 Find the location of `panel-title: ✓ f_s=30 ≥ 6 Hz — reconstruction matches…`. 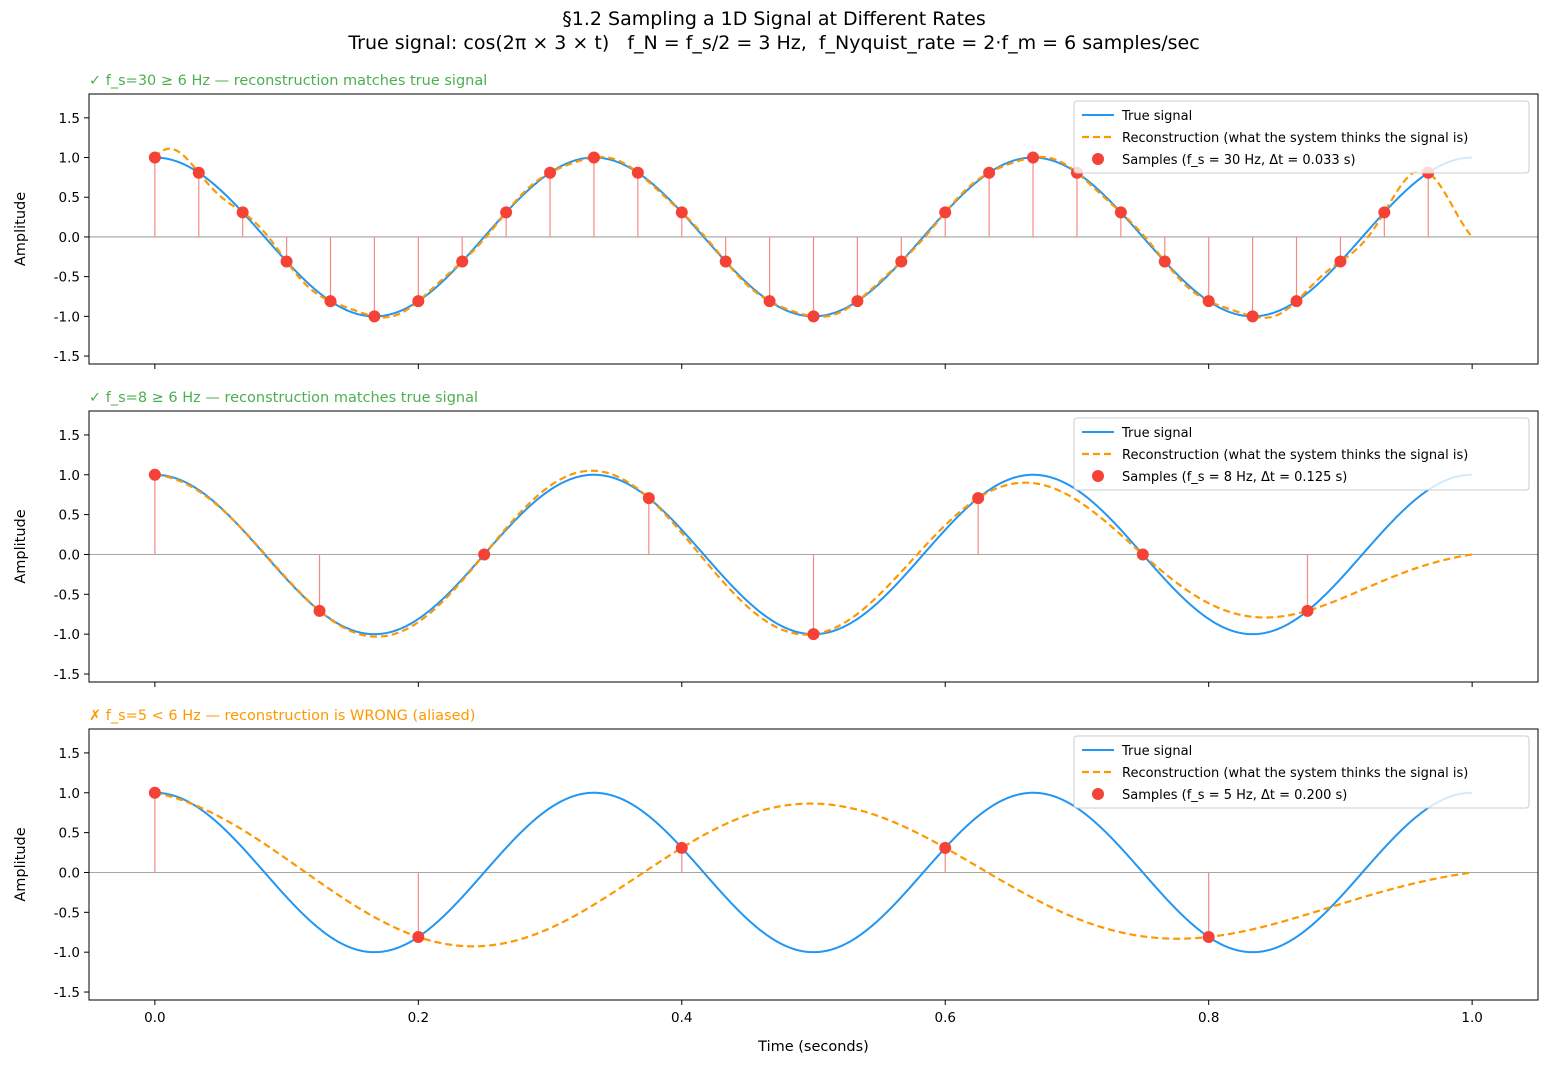

panel-title: ✓ f_s=30 ≥ 6 Hz — reconstruction matches… is located at coordinates (288, 81).